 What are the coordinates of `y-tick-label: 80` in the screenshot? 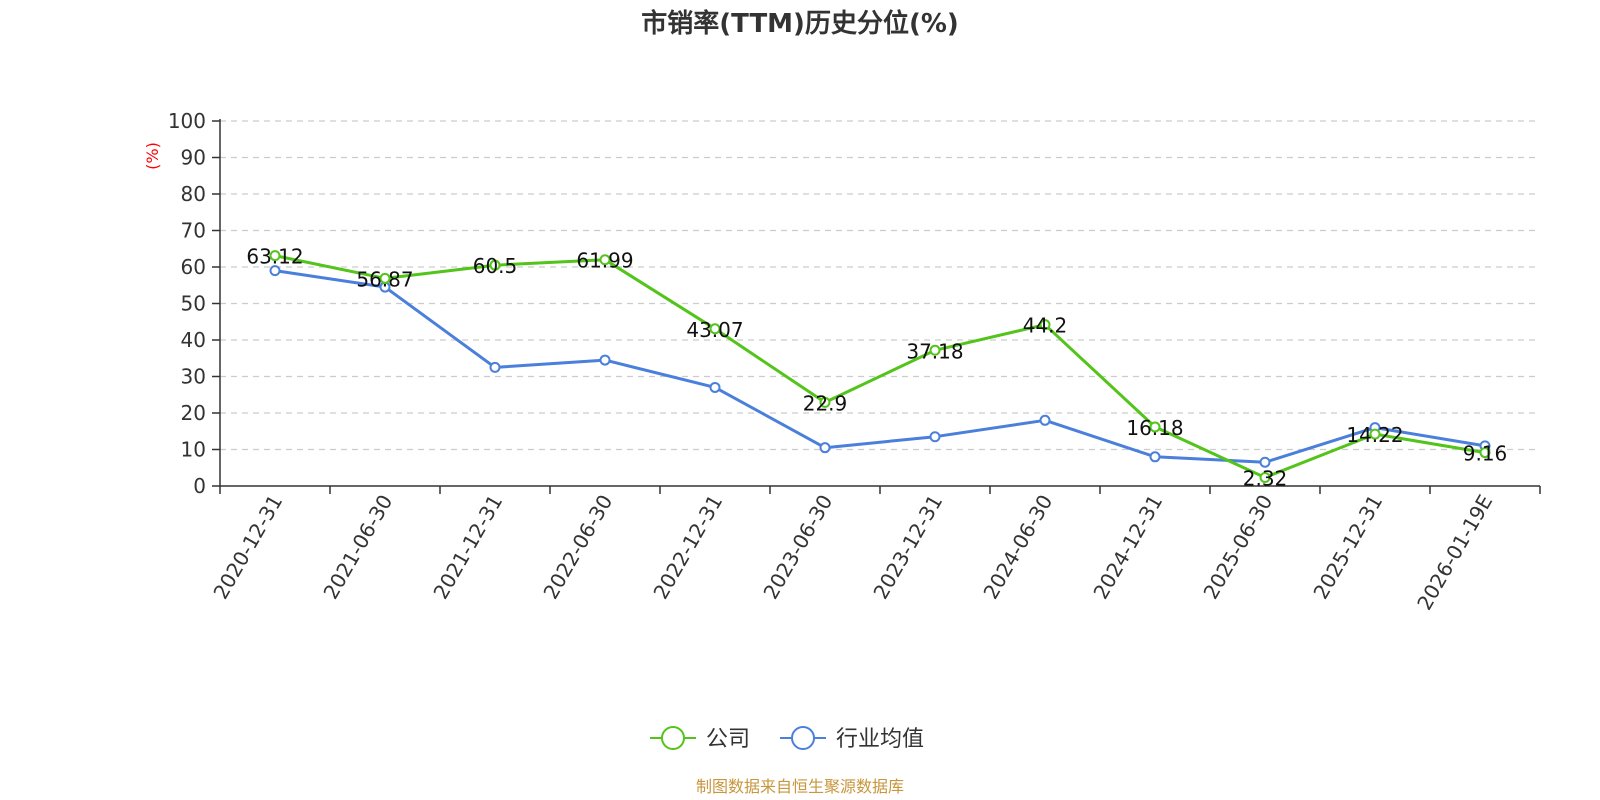 It's located at (193, 194).